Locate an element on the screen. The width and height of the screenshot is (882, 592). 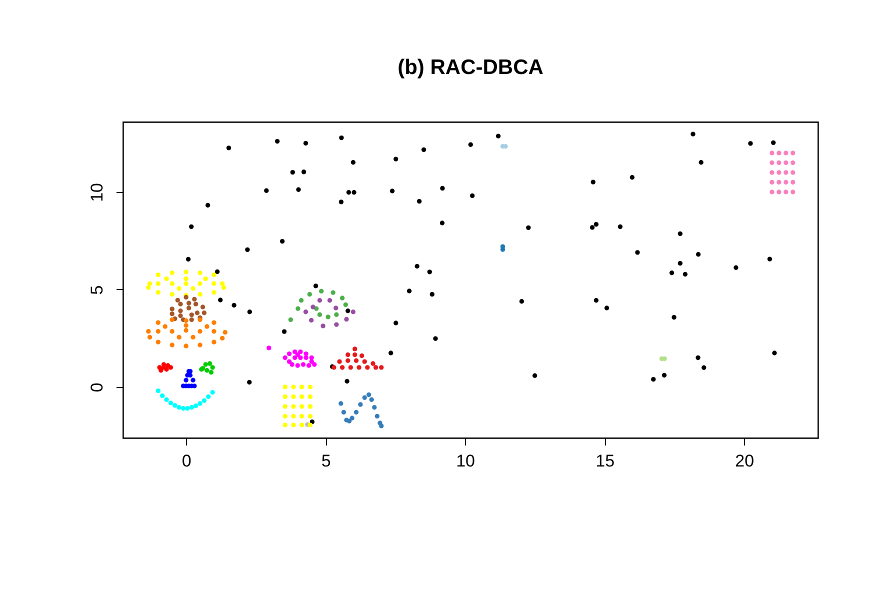
y-tick-label: 5 is located at coordinates (97, 290).